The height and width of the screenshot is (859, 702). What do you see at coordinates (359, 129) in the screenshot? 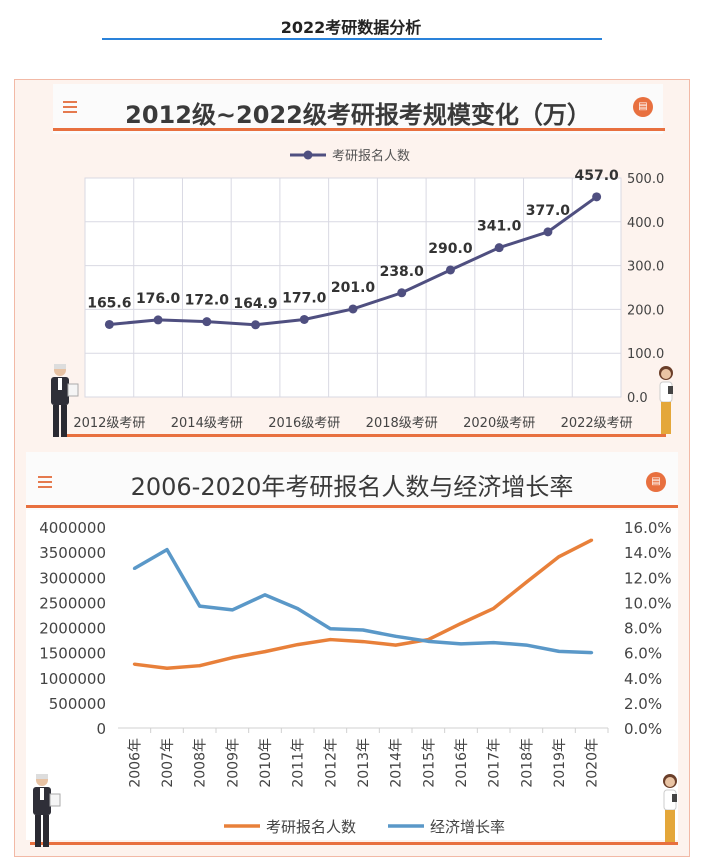
I see `chart1-header-rule` at bounding box center [359, 129].